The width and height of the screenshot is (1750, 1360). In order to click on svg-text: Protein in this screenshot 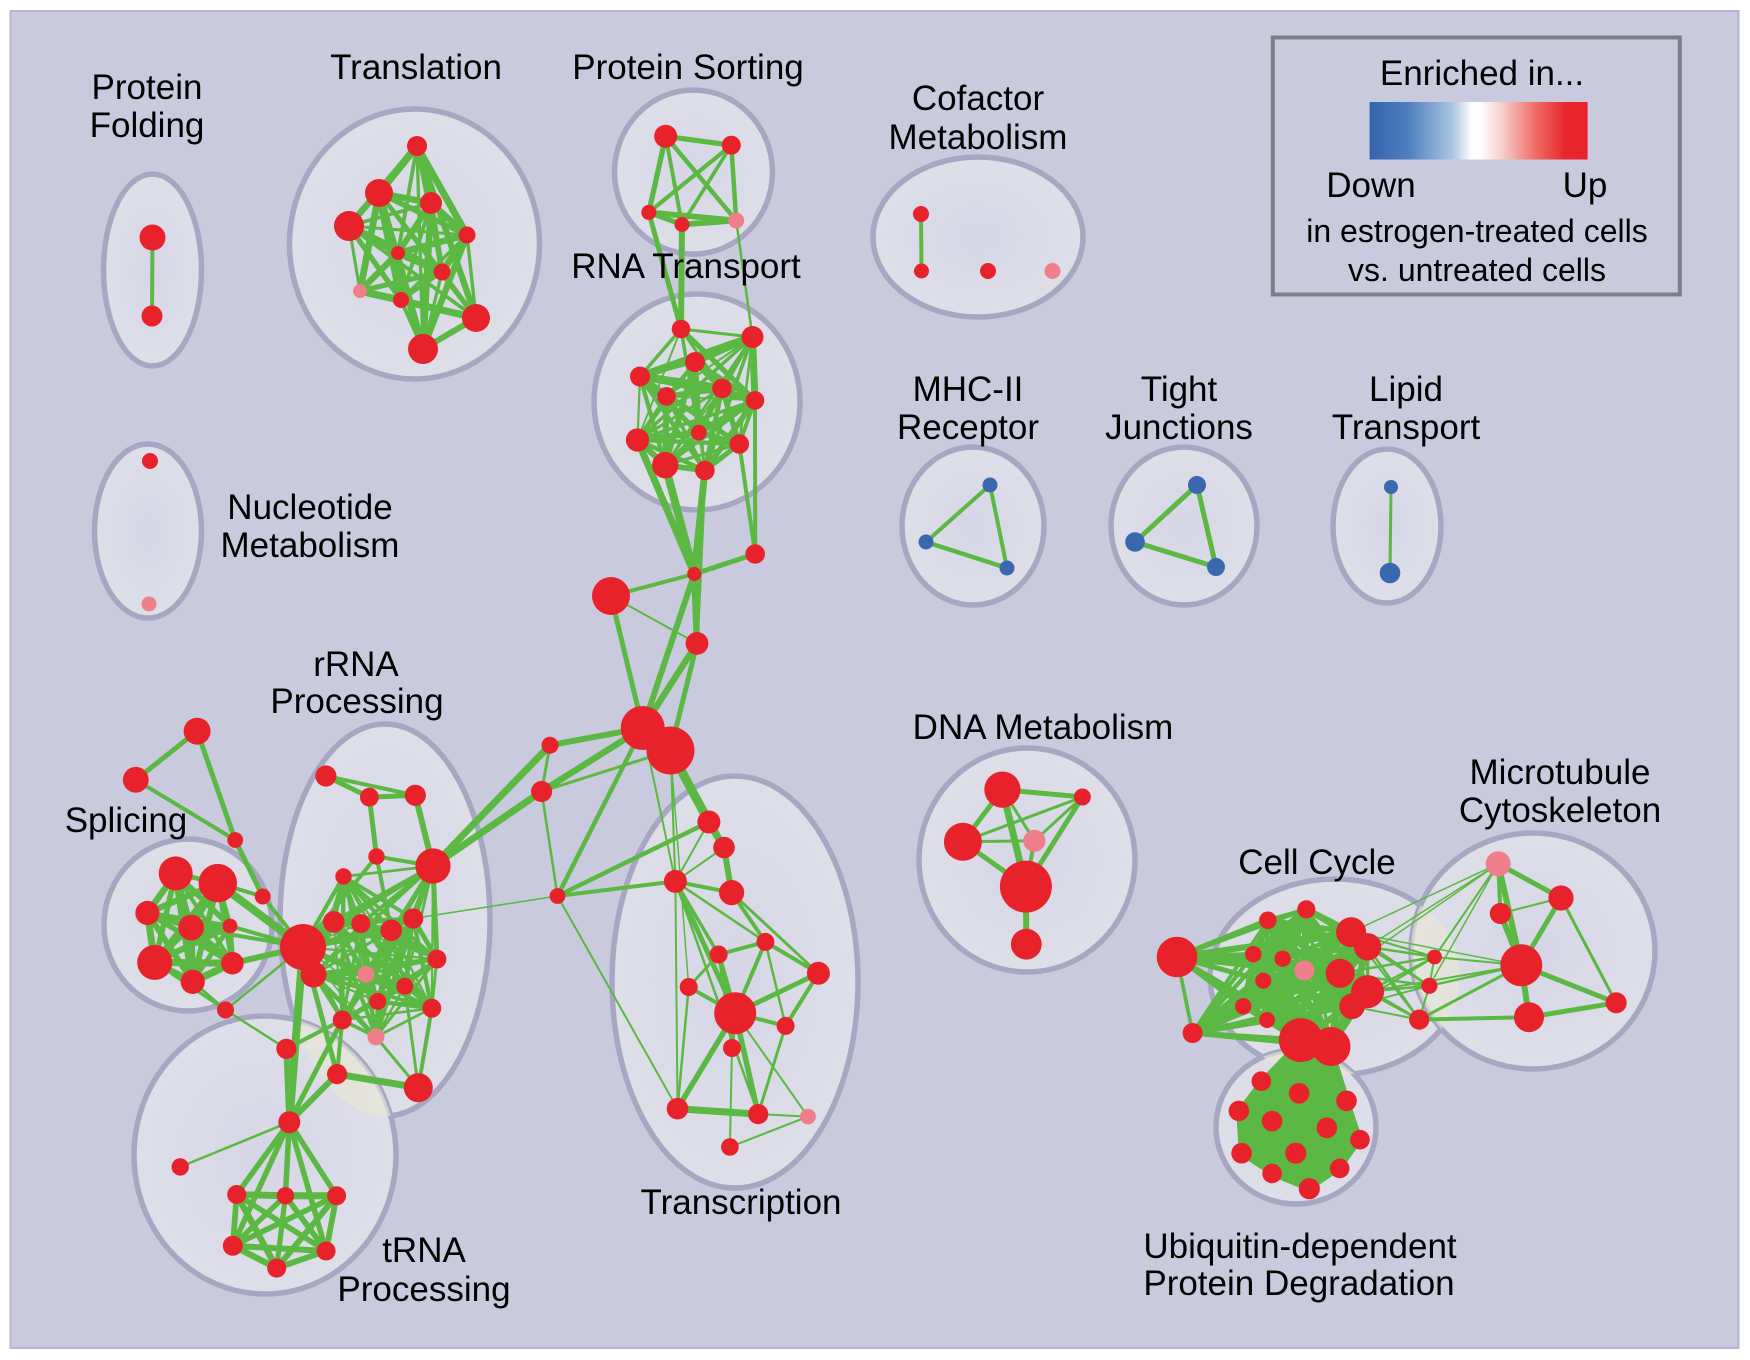, I will do `click(147, 87)`.